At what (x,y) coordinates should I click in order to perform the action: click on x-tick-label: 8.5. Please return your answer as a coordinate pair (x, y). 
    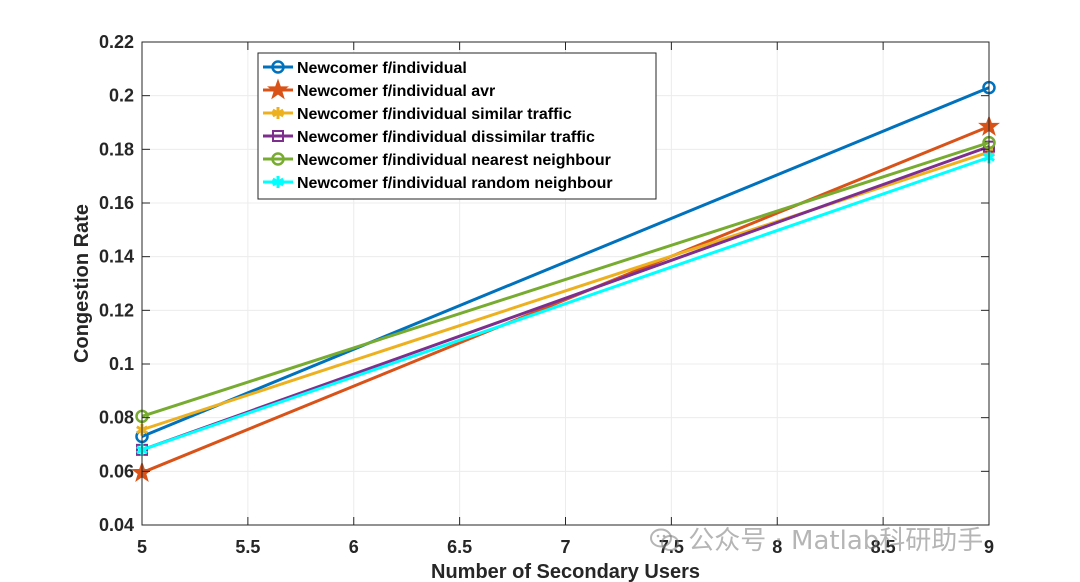
    Looking at the image, I should click on (883, 547).